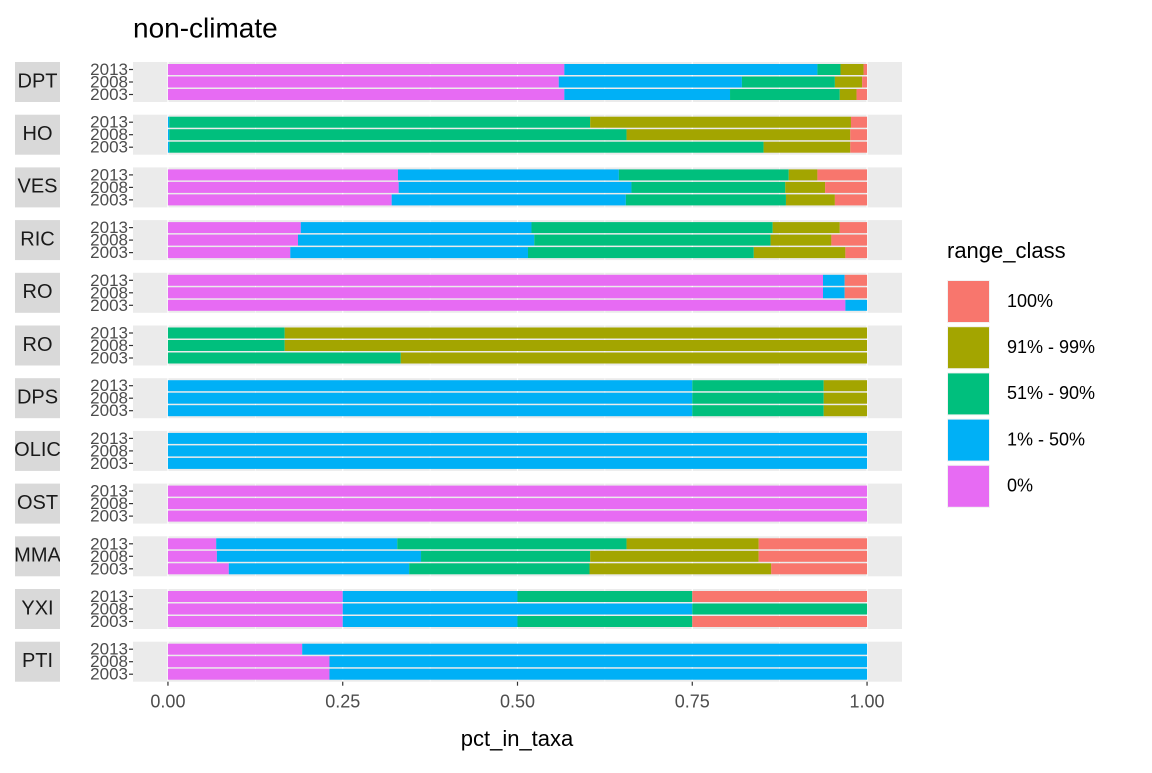  I want to click on strip-label: RO, so click(38, 292).